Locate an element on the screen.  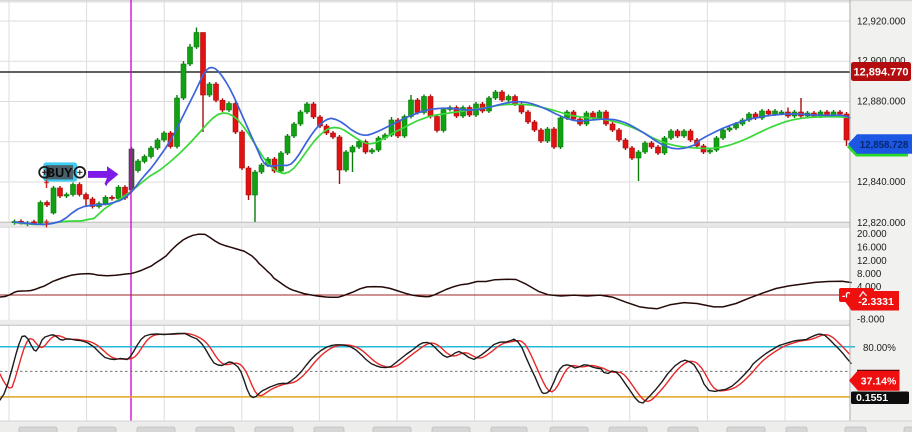
svg-text: 12,894.770 is located at coordinates (880, 73).